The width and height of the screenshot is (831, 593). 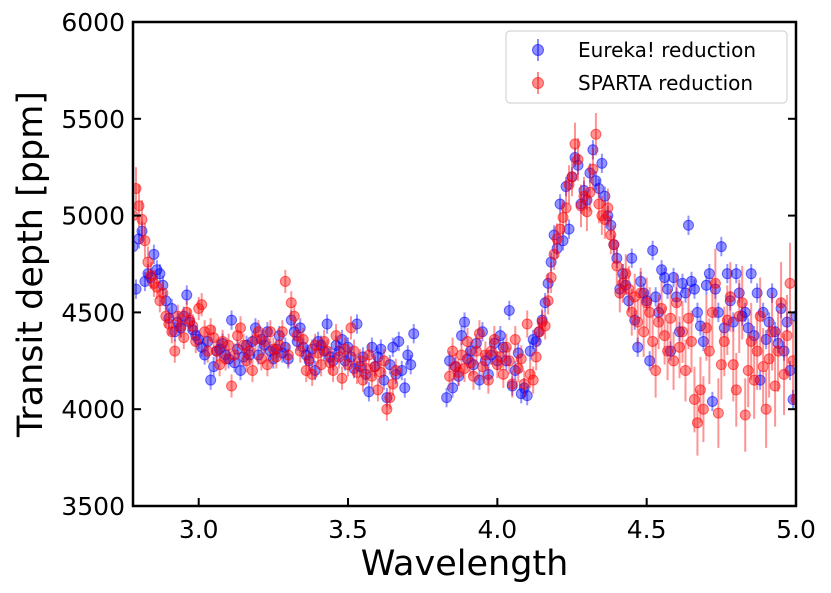 What do you see at coordinates (644, 50) in the screenshot?
I see `legend-entry-eureka: Eureka! reduction` at bounding box center [644, 50].